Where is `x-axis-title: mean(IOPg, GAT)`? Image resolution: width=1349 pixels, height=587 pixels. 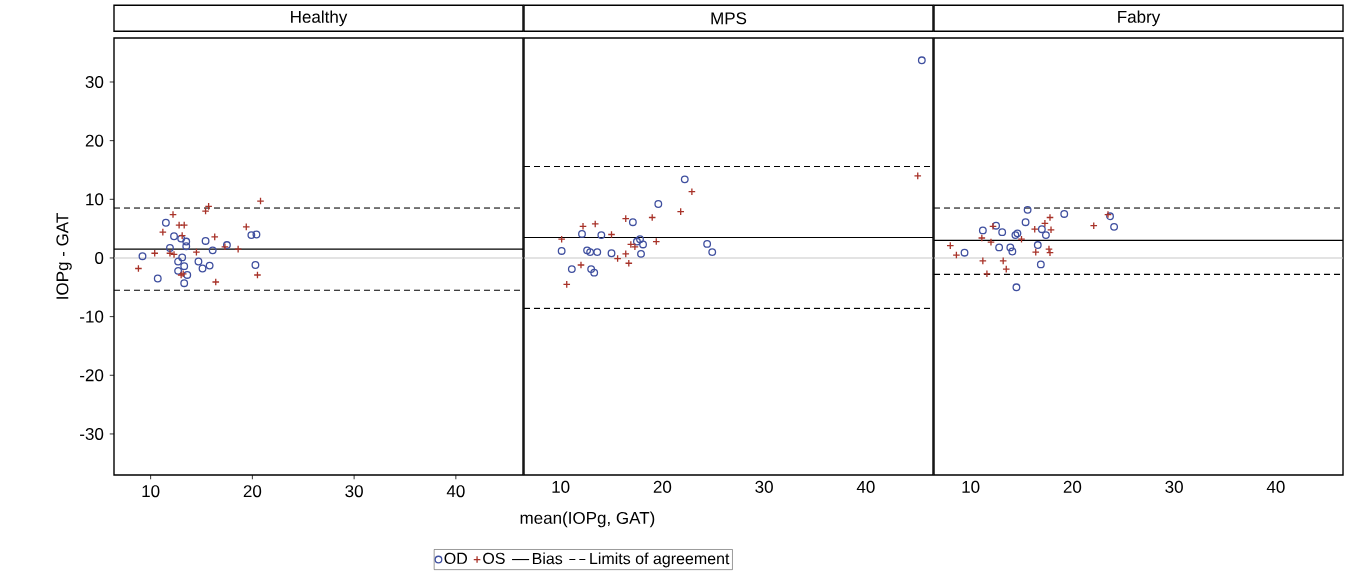
x-axis-title: mean(IOPg, GAT) is located at coordinates (587, 519).